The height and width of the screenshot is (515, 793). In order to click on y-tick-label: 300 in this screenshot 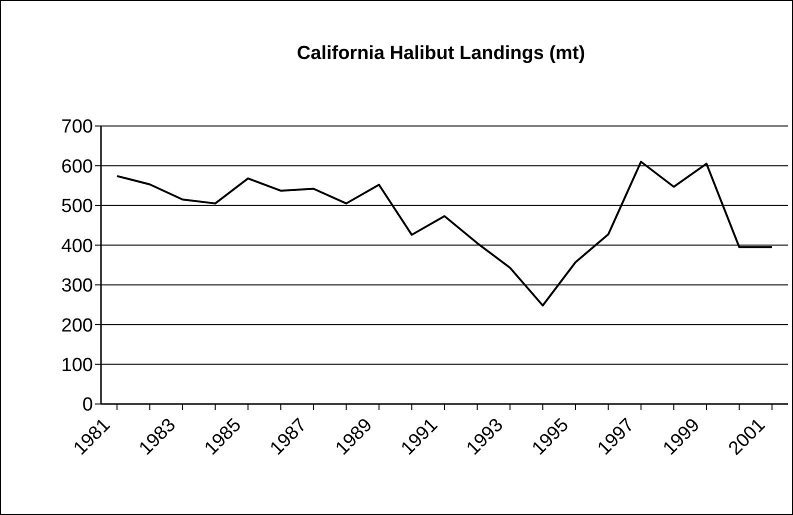, I will do `click(77, 286)`.